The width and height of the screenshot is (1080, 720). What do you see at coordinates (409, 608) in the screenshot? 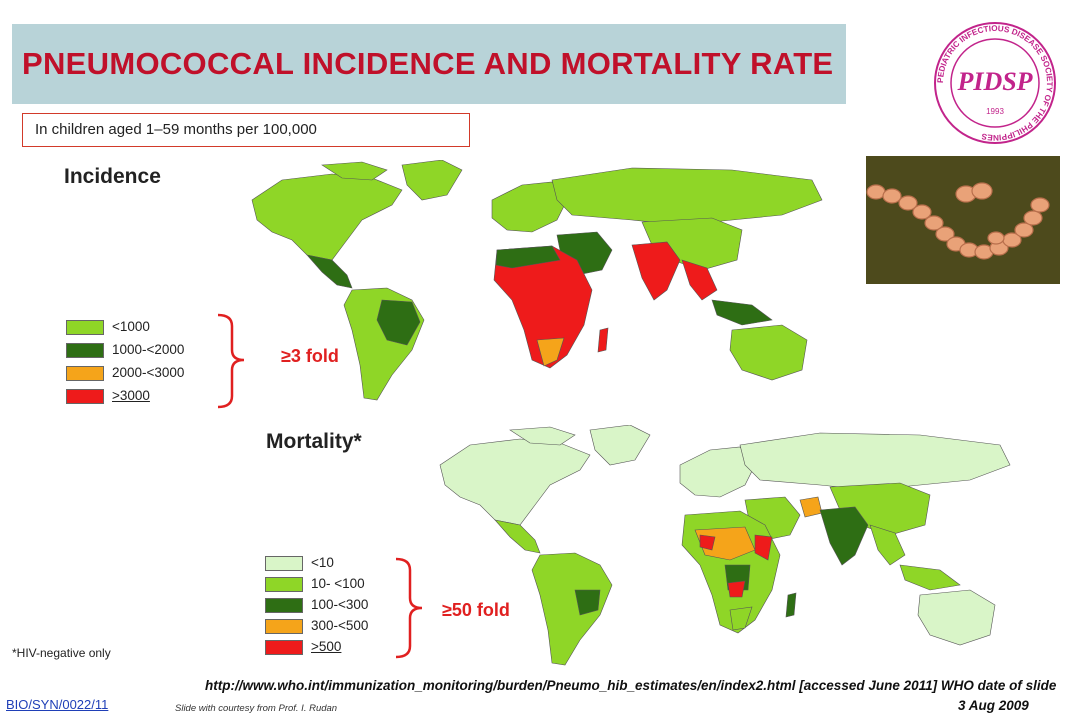
I see `mortality-bracket` at bounding box center [409, 608].